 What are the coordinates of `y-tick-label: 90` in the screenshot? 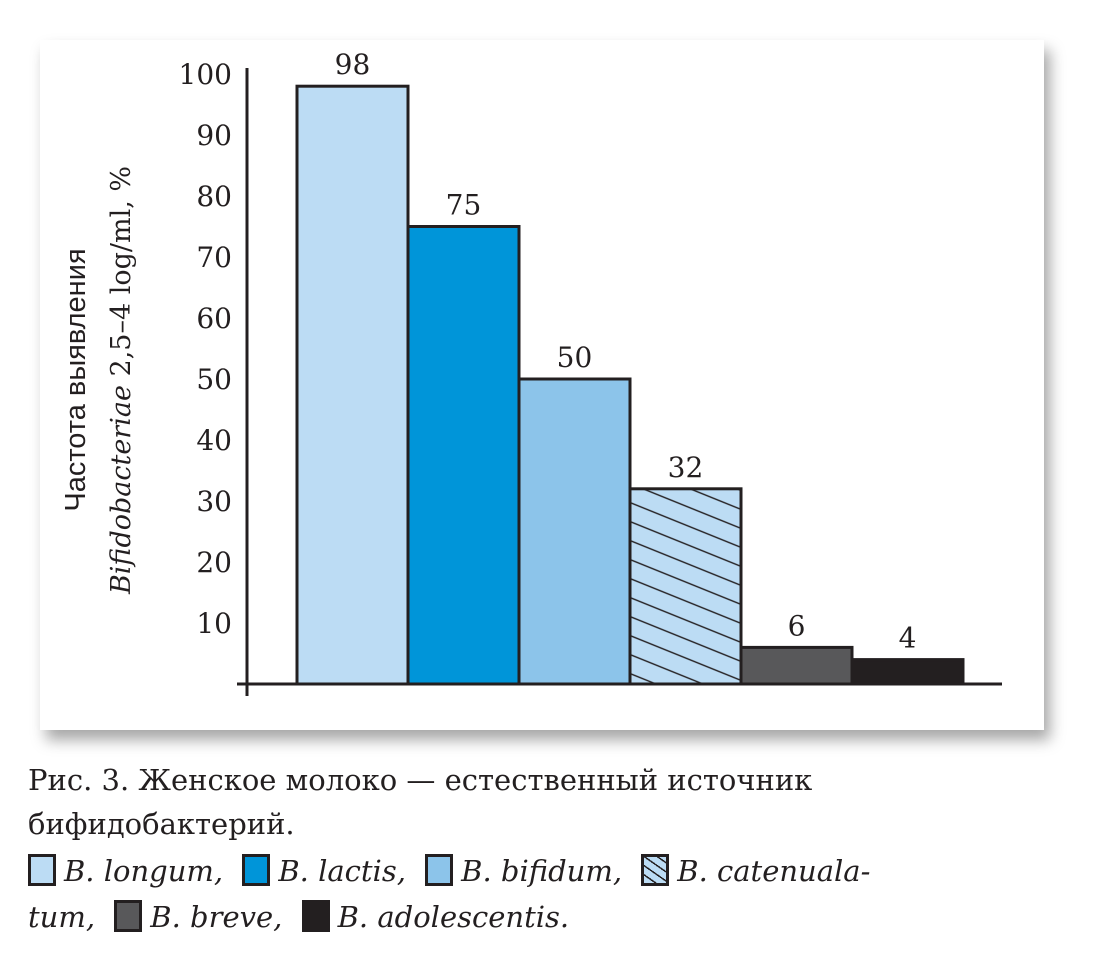 It's located at (214, 135).